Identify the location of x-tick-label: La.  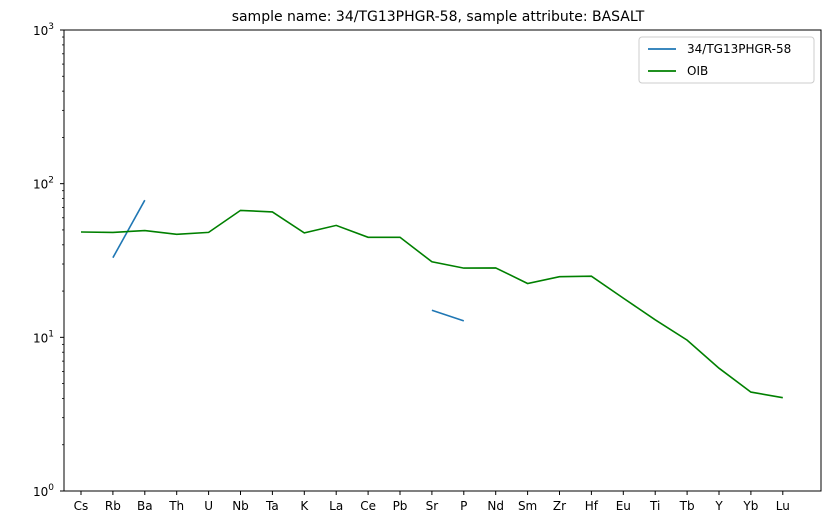
(336, 506).